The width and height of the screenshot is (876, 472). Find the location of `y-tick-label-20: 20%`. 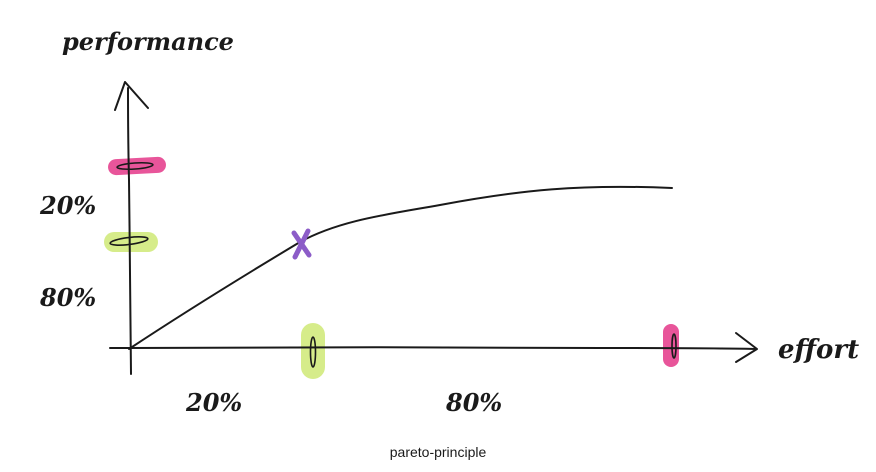

y-tick-label-20: 20% is located at coordinates (67, 205).